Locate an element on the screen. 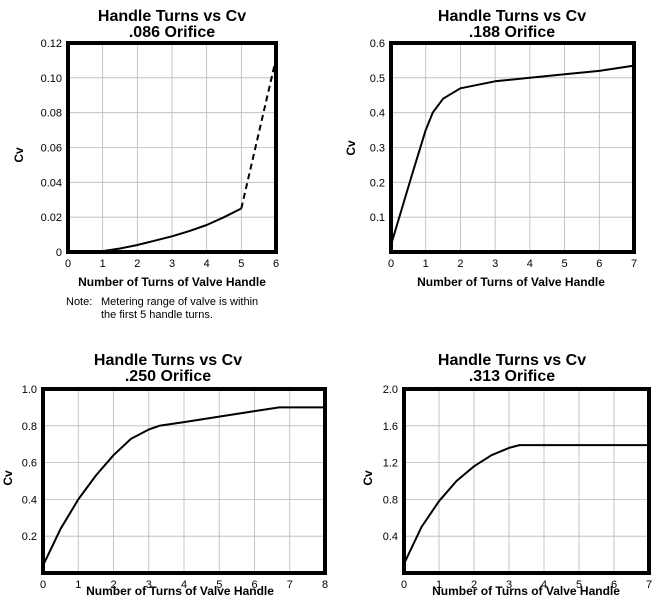 Image resolution: width=659 pixels, height=600 pixels. y-tick-label: 0.06 is located at coordinates (51, 149).